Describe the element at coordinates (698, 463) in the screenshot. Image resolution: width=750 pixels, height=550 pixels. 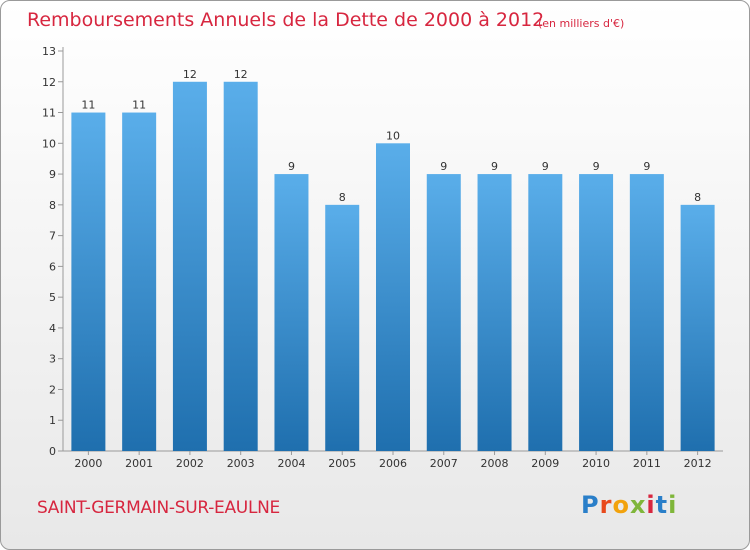
I see `x-tick-label: 2012` at that location.